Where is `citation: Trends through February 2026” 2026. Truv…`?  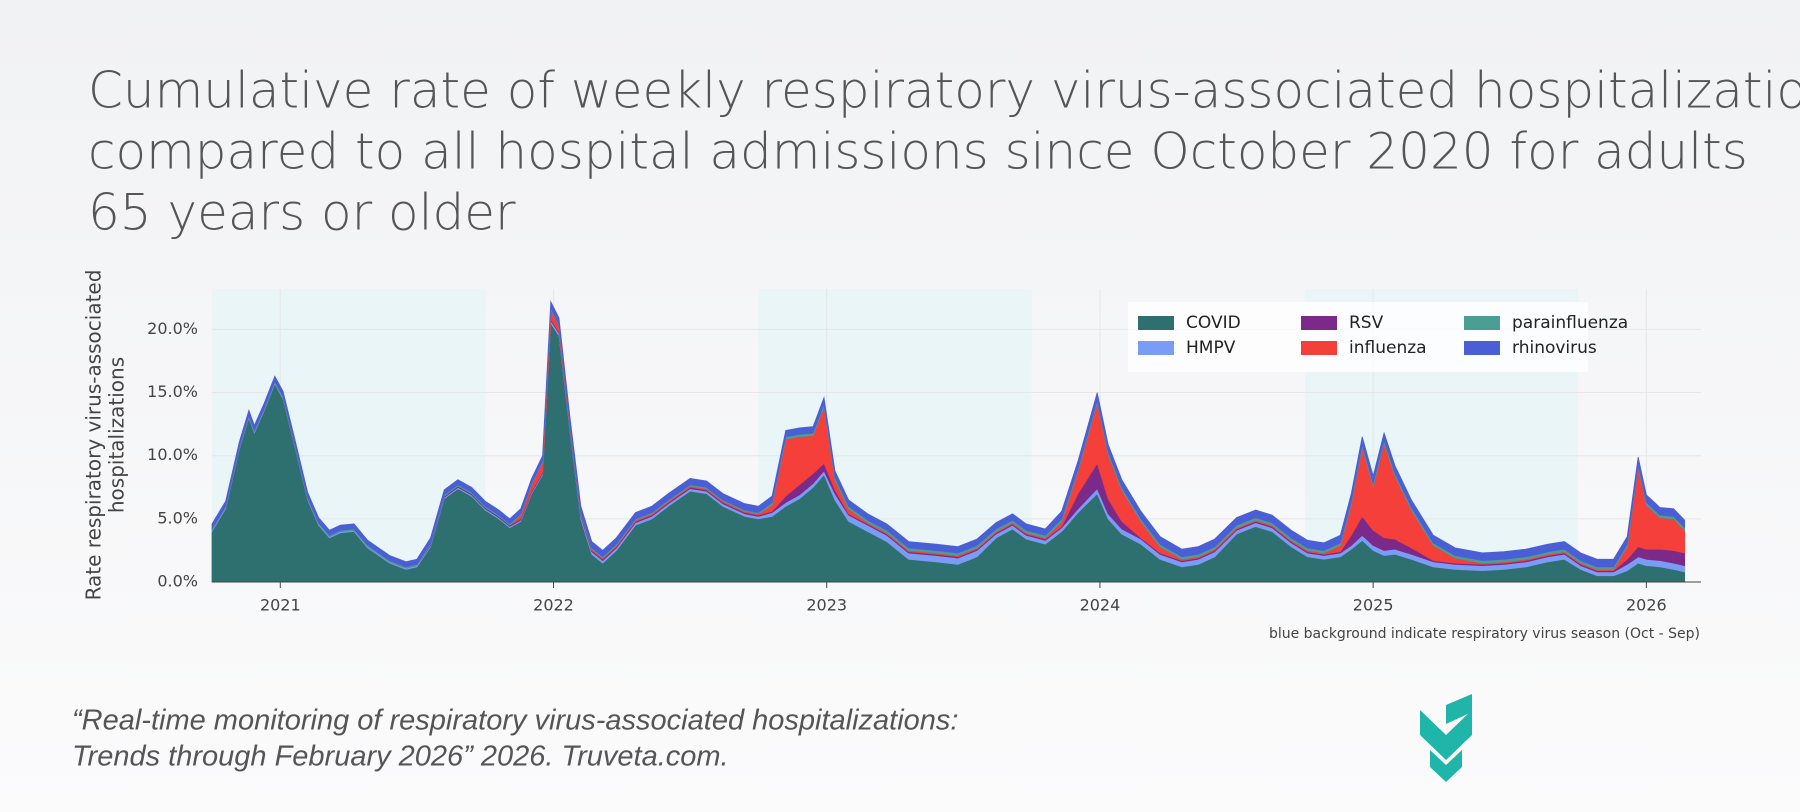 citation: Trends through February 2026” 2026. Truv… is located at coordinates (400, 757).